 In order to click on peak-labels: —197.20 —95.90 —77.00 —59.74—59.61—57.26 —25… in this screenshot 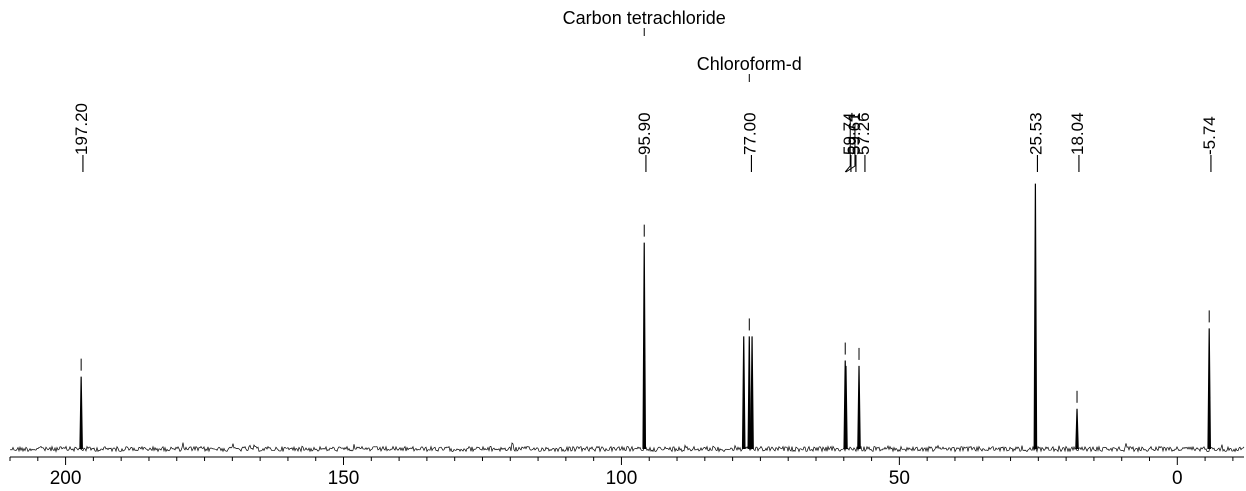, I will do `click(645, 138)`.